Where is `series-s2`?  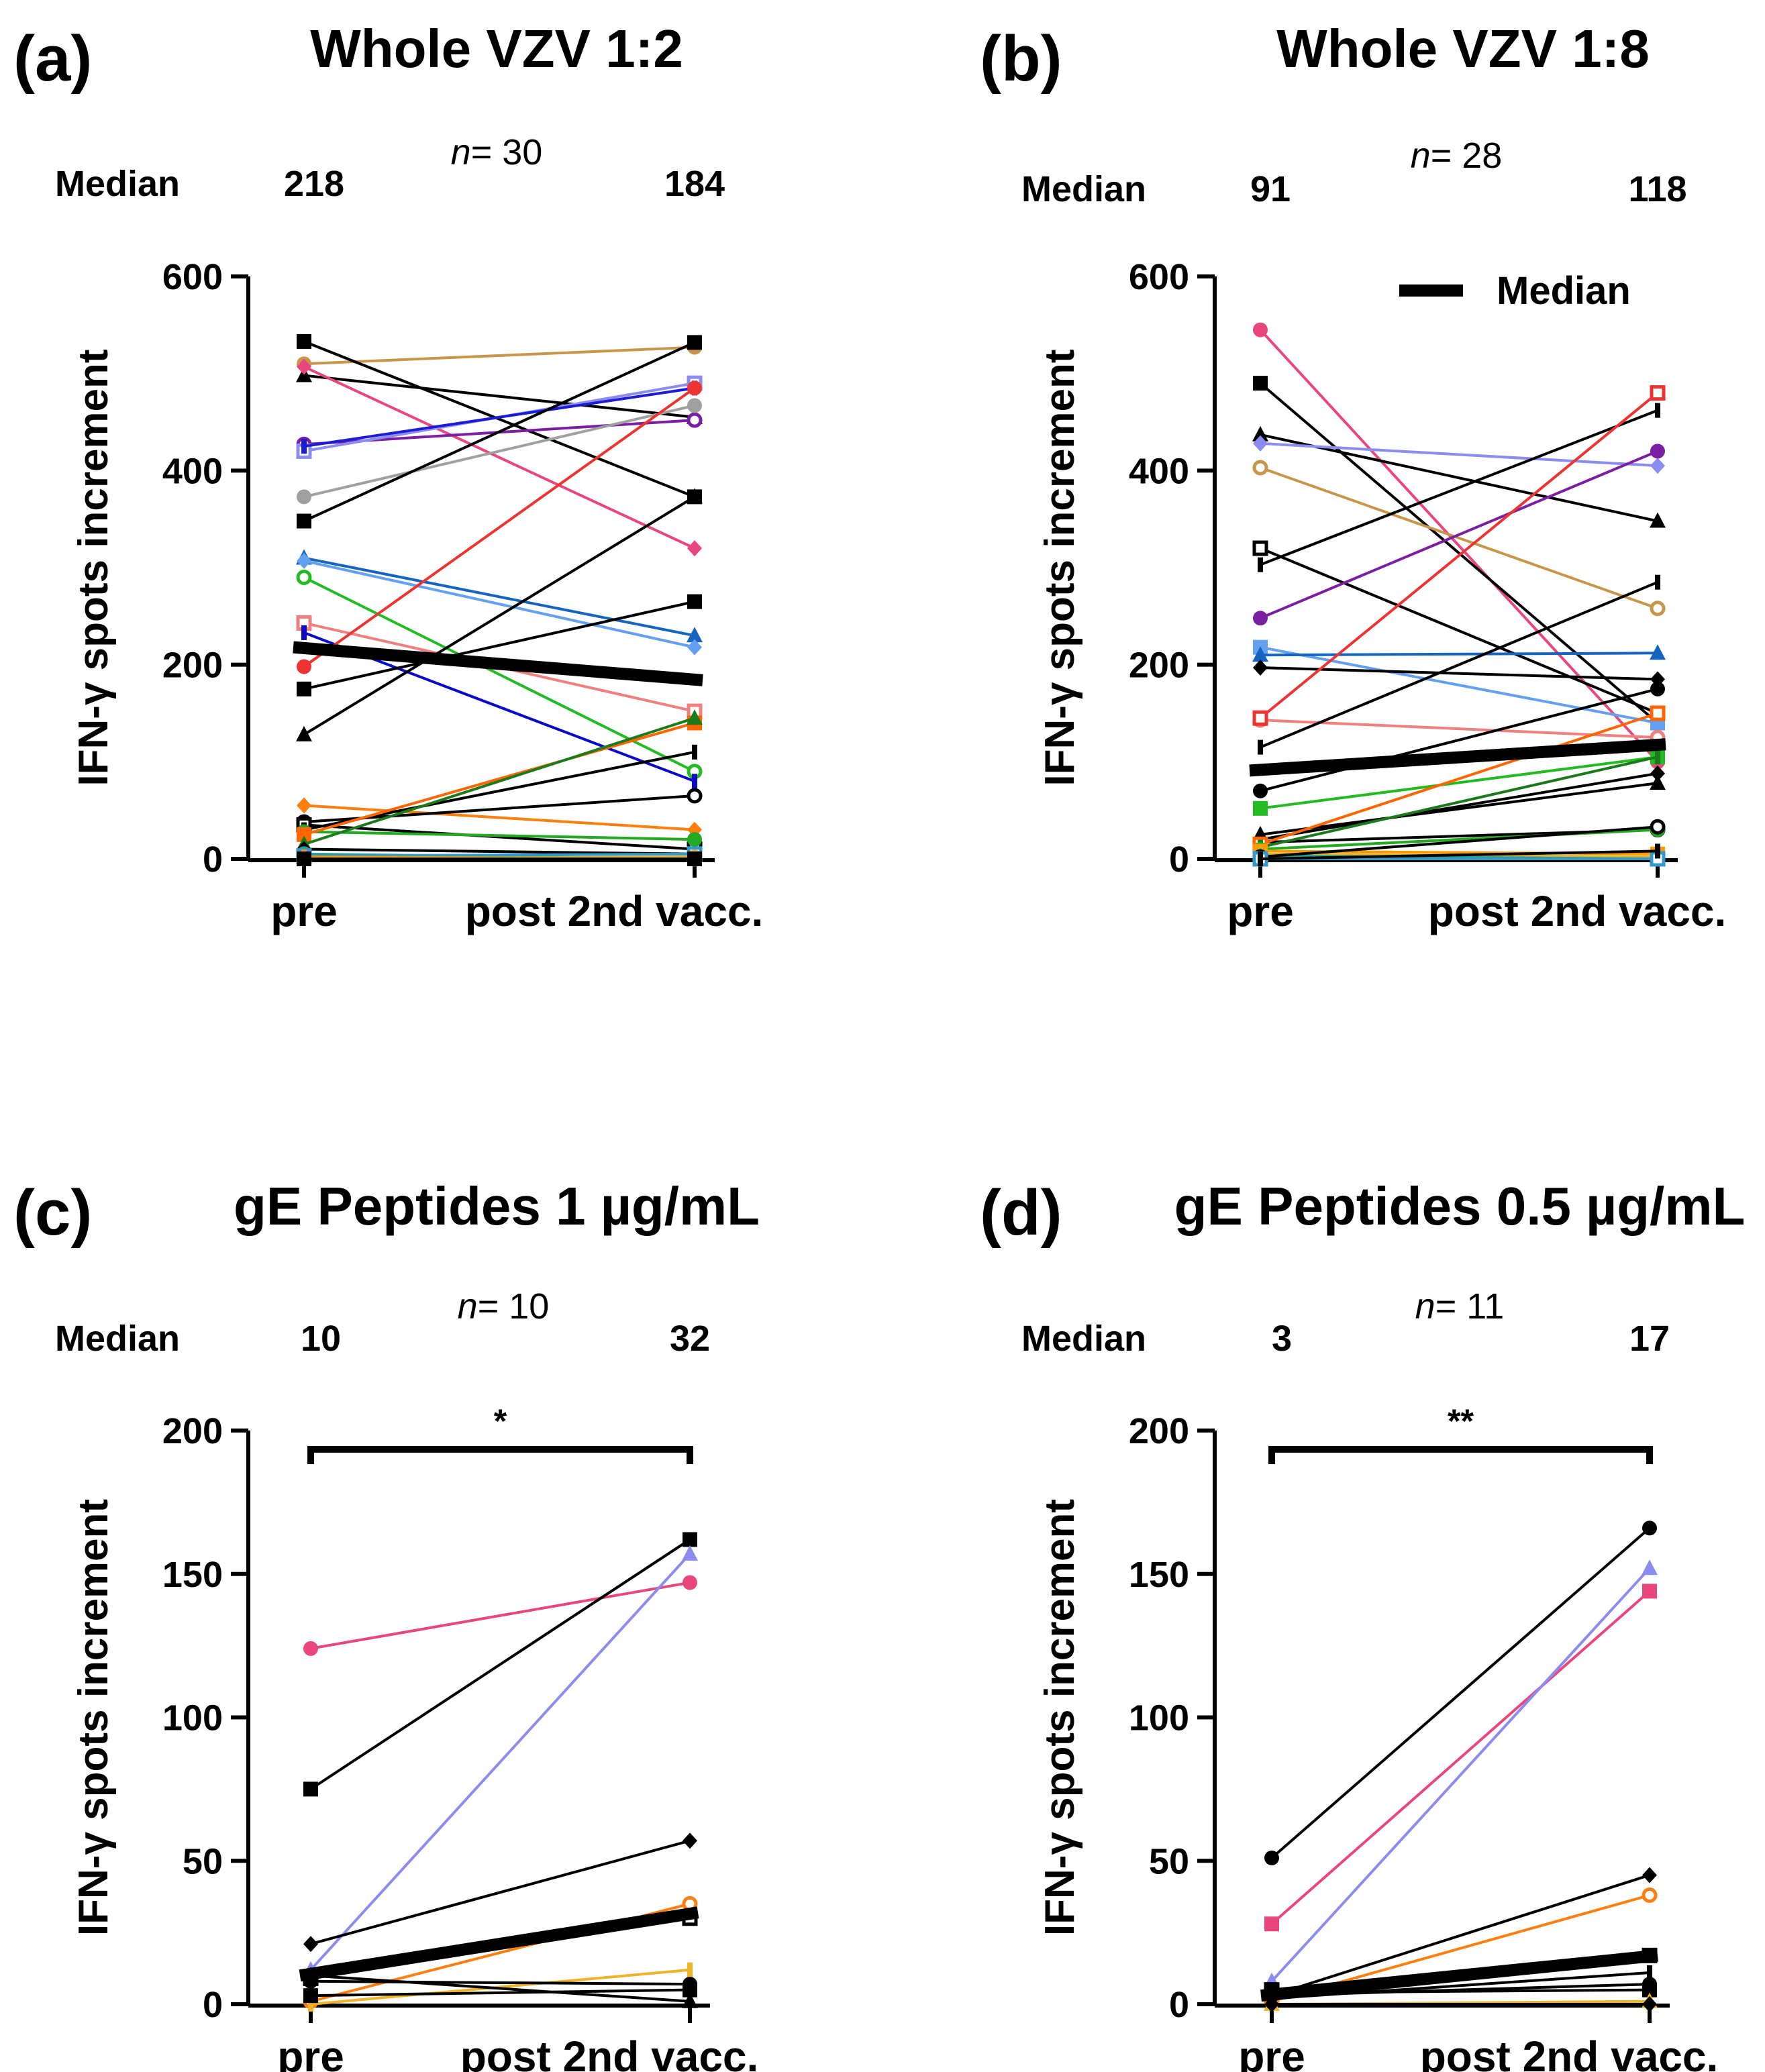 series-s2 is located at coordinates (1460, 1758).